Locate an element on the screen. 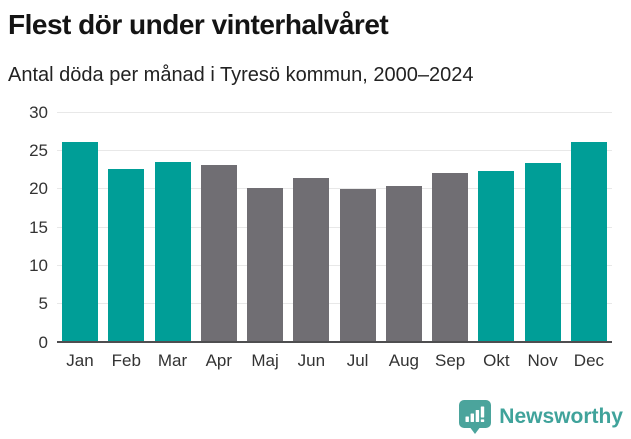 This screenshot has width=631, height=439. bar-okt is located at coordinates (496, 256).